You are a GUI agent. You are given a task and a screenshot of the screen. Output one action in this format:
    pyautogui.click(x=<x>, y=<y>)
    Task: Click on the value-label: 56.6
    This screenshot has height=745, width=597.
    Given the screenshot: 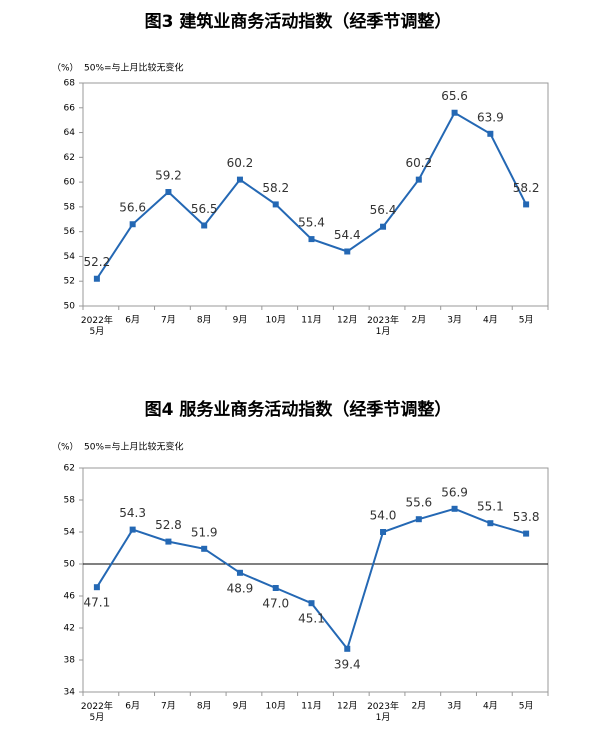 What is the action you would take?
    pyautogui.click(x=132, y=208)
    